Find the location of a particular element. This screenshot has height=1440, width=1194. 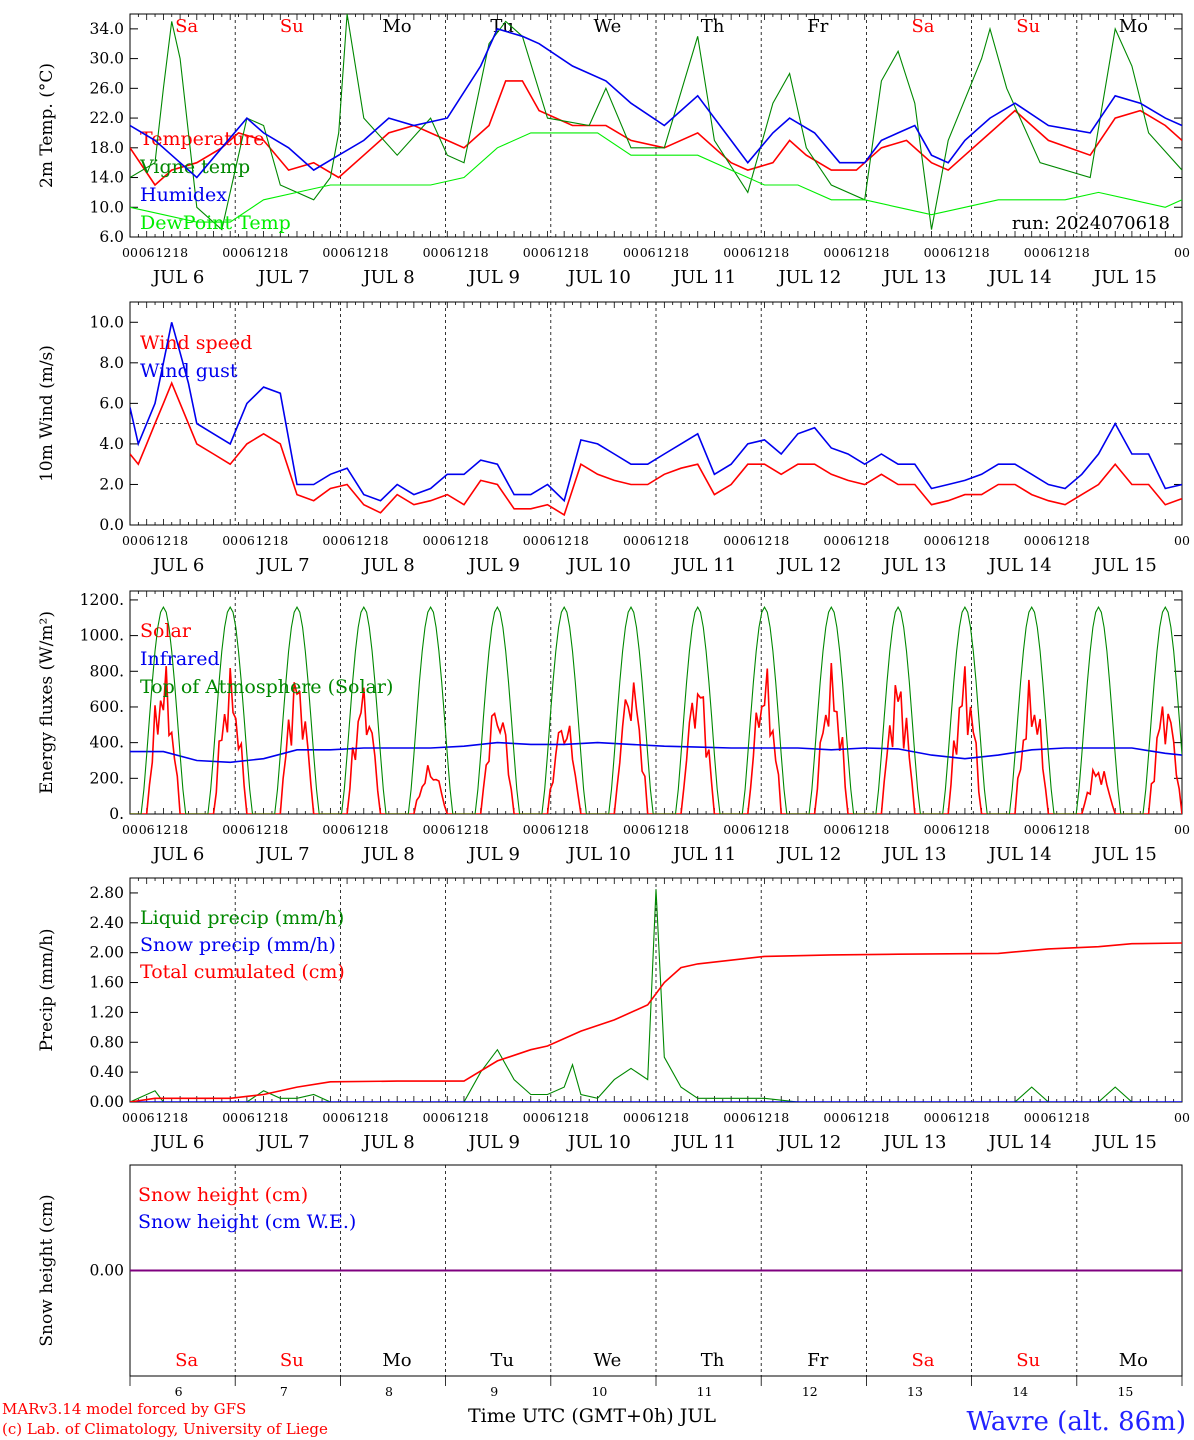

legend-entry: Snow height (cm W.E.) is located at coordinates (247, 1222).